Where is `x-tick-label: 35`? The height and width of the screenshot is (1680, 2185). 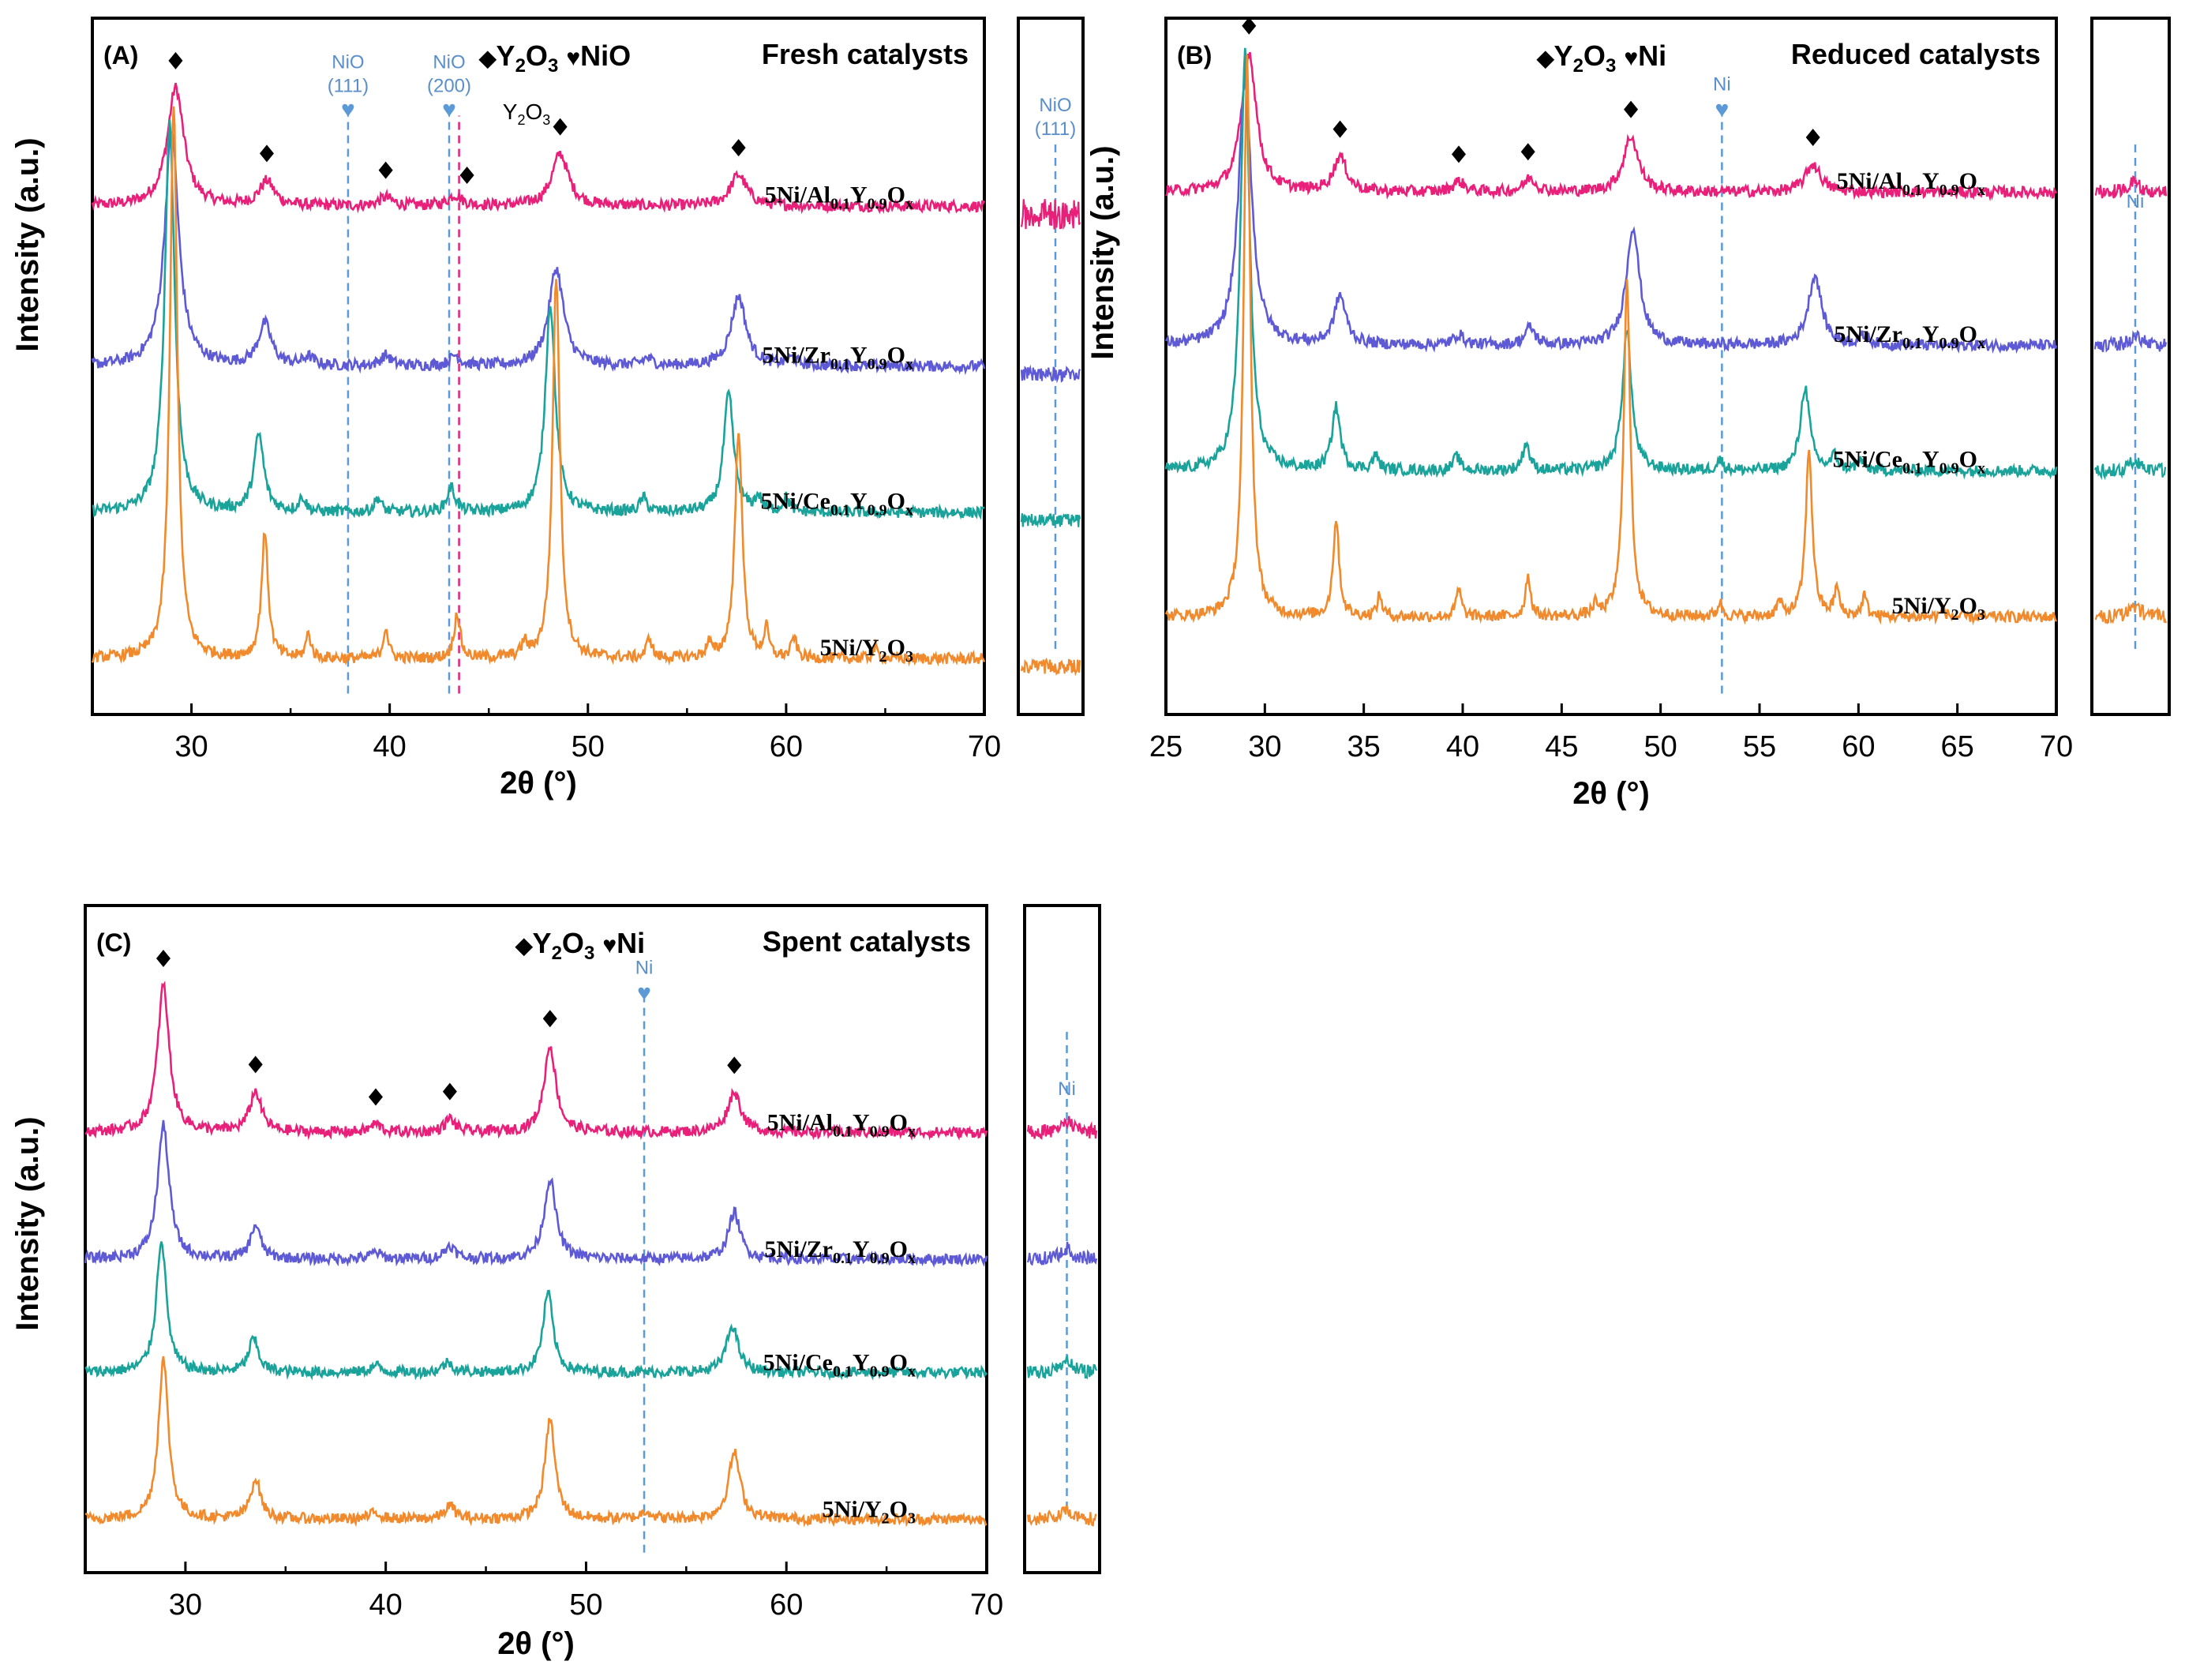
x-tick-label: 35 is located at coordinates (1364, 746).